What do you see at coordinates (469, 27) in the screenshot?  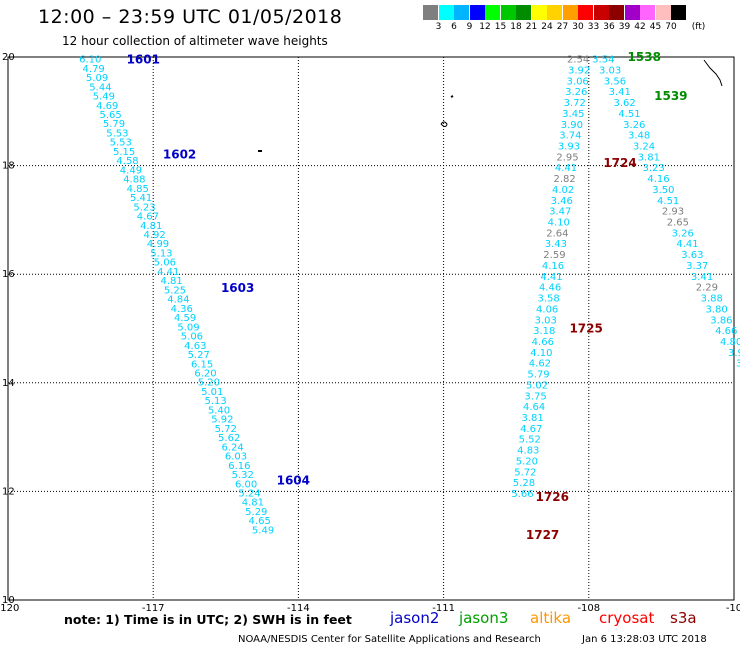 I see `colorbar-tick: 9` at bounding box center [469, 27].